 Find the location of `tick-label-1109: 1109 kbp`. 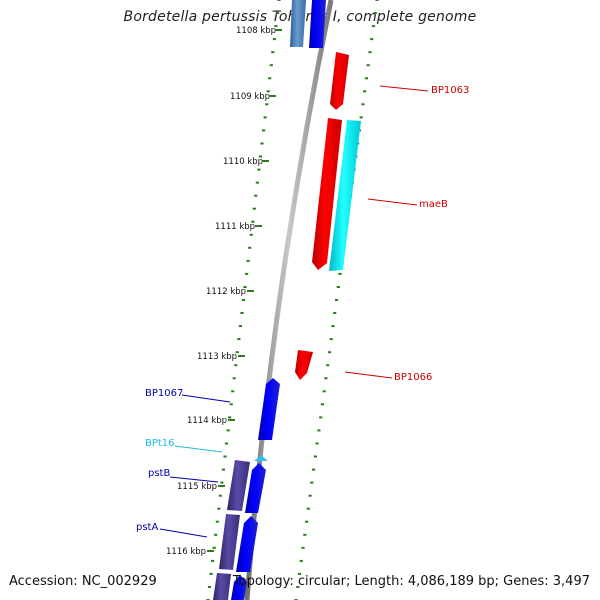

tick-label-1109: 1109 kbp is located at coordinates (250, 97).